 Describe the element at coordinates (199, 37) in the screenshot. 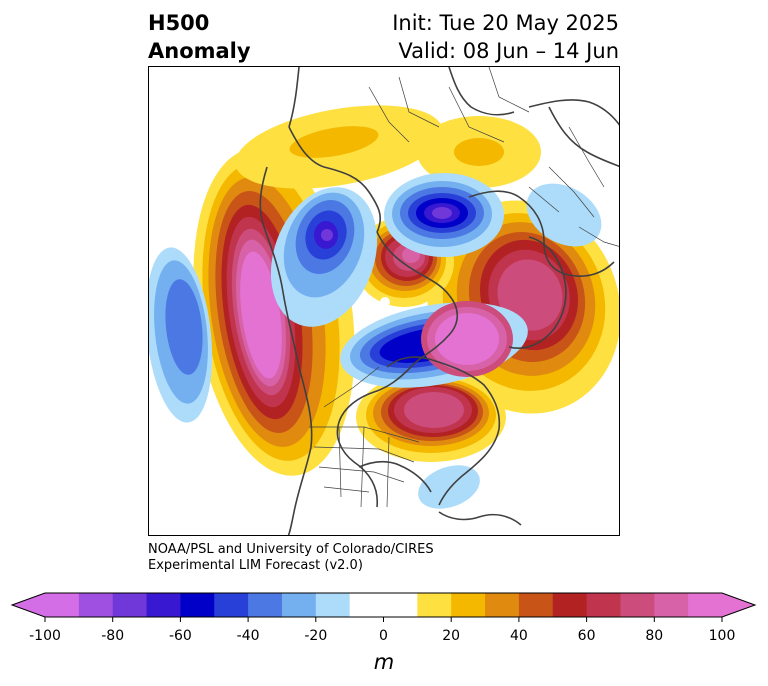

I see `map-title: H500 Anomaly` at that location.